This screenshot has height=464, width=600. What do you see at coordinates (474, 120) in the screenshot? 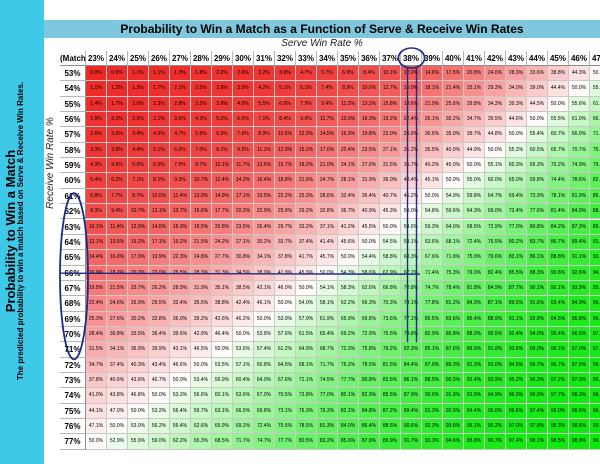
I see `heatmap-cell: 34.7%` at bounding box center [474, 120].